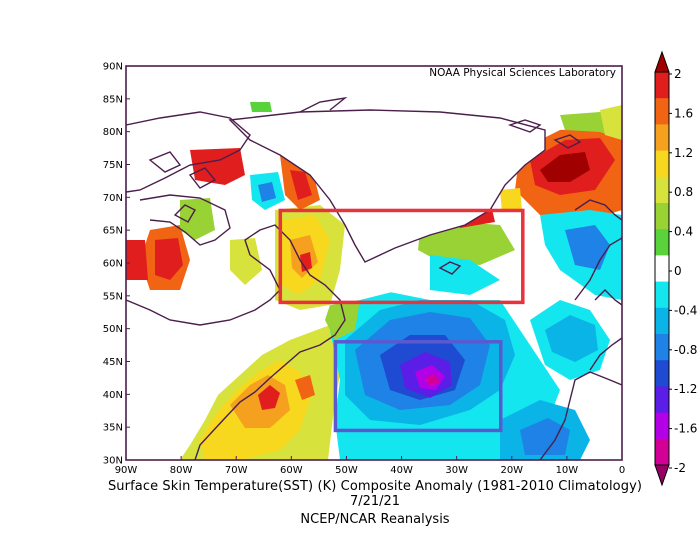 The height and width of the screenshot is (546, 700). I want to click on colorbar-label: 0.8, so click(683, 192).